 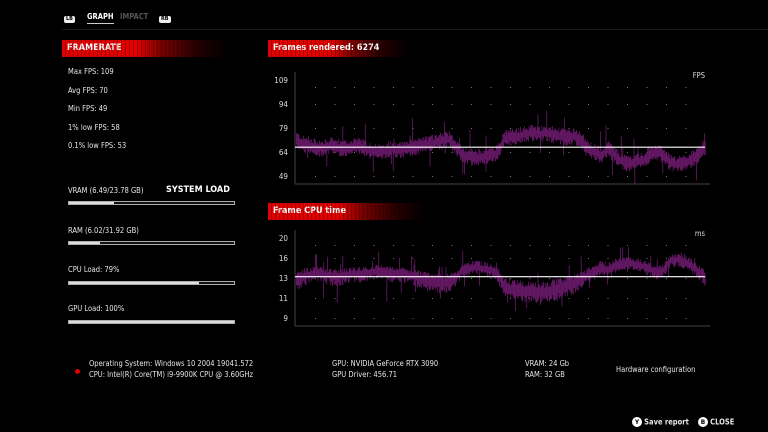 What do you see at coordinates (165, 18) in the screenshot?
I see `rb-button: RB` at bounding box center [165, 18].